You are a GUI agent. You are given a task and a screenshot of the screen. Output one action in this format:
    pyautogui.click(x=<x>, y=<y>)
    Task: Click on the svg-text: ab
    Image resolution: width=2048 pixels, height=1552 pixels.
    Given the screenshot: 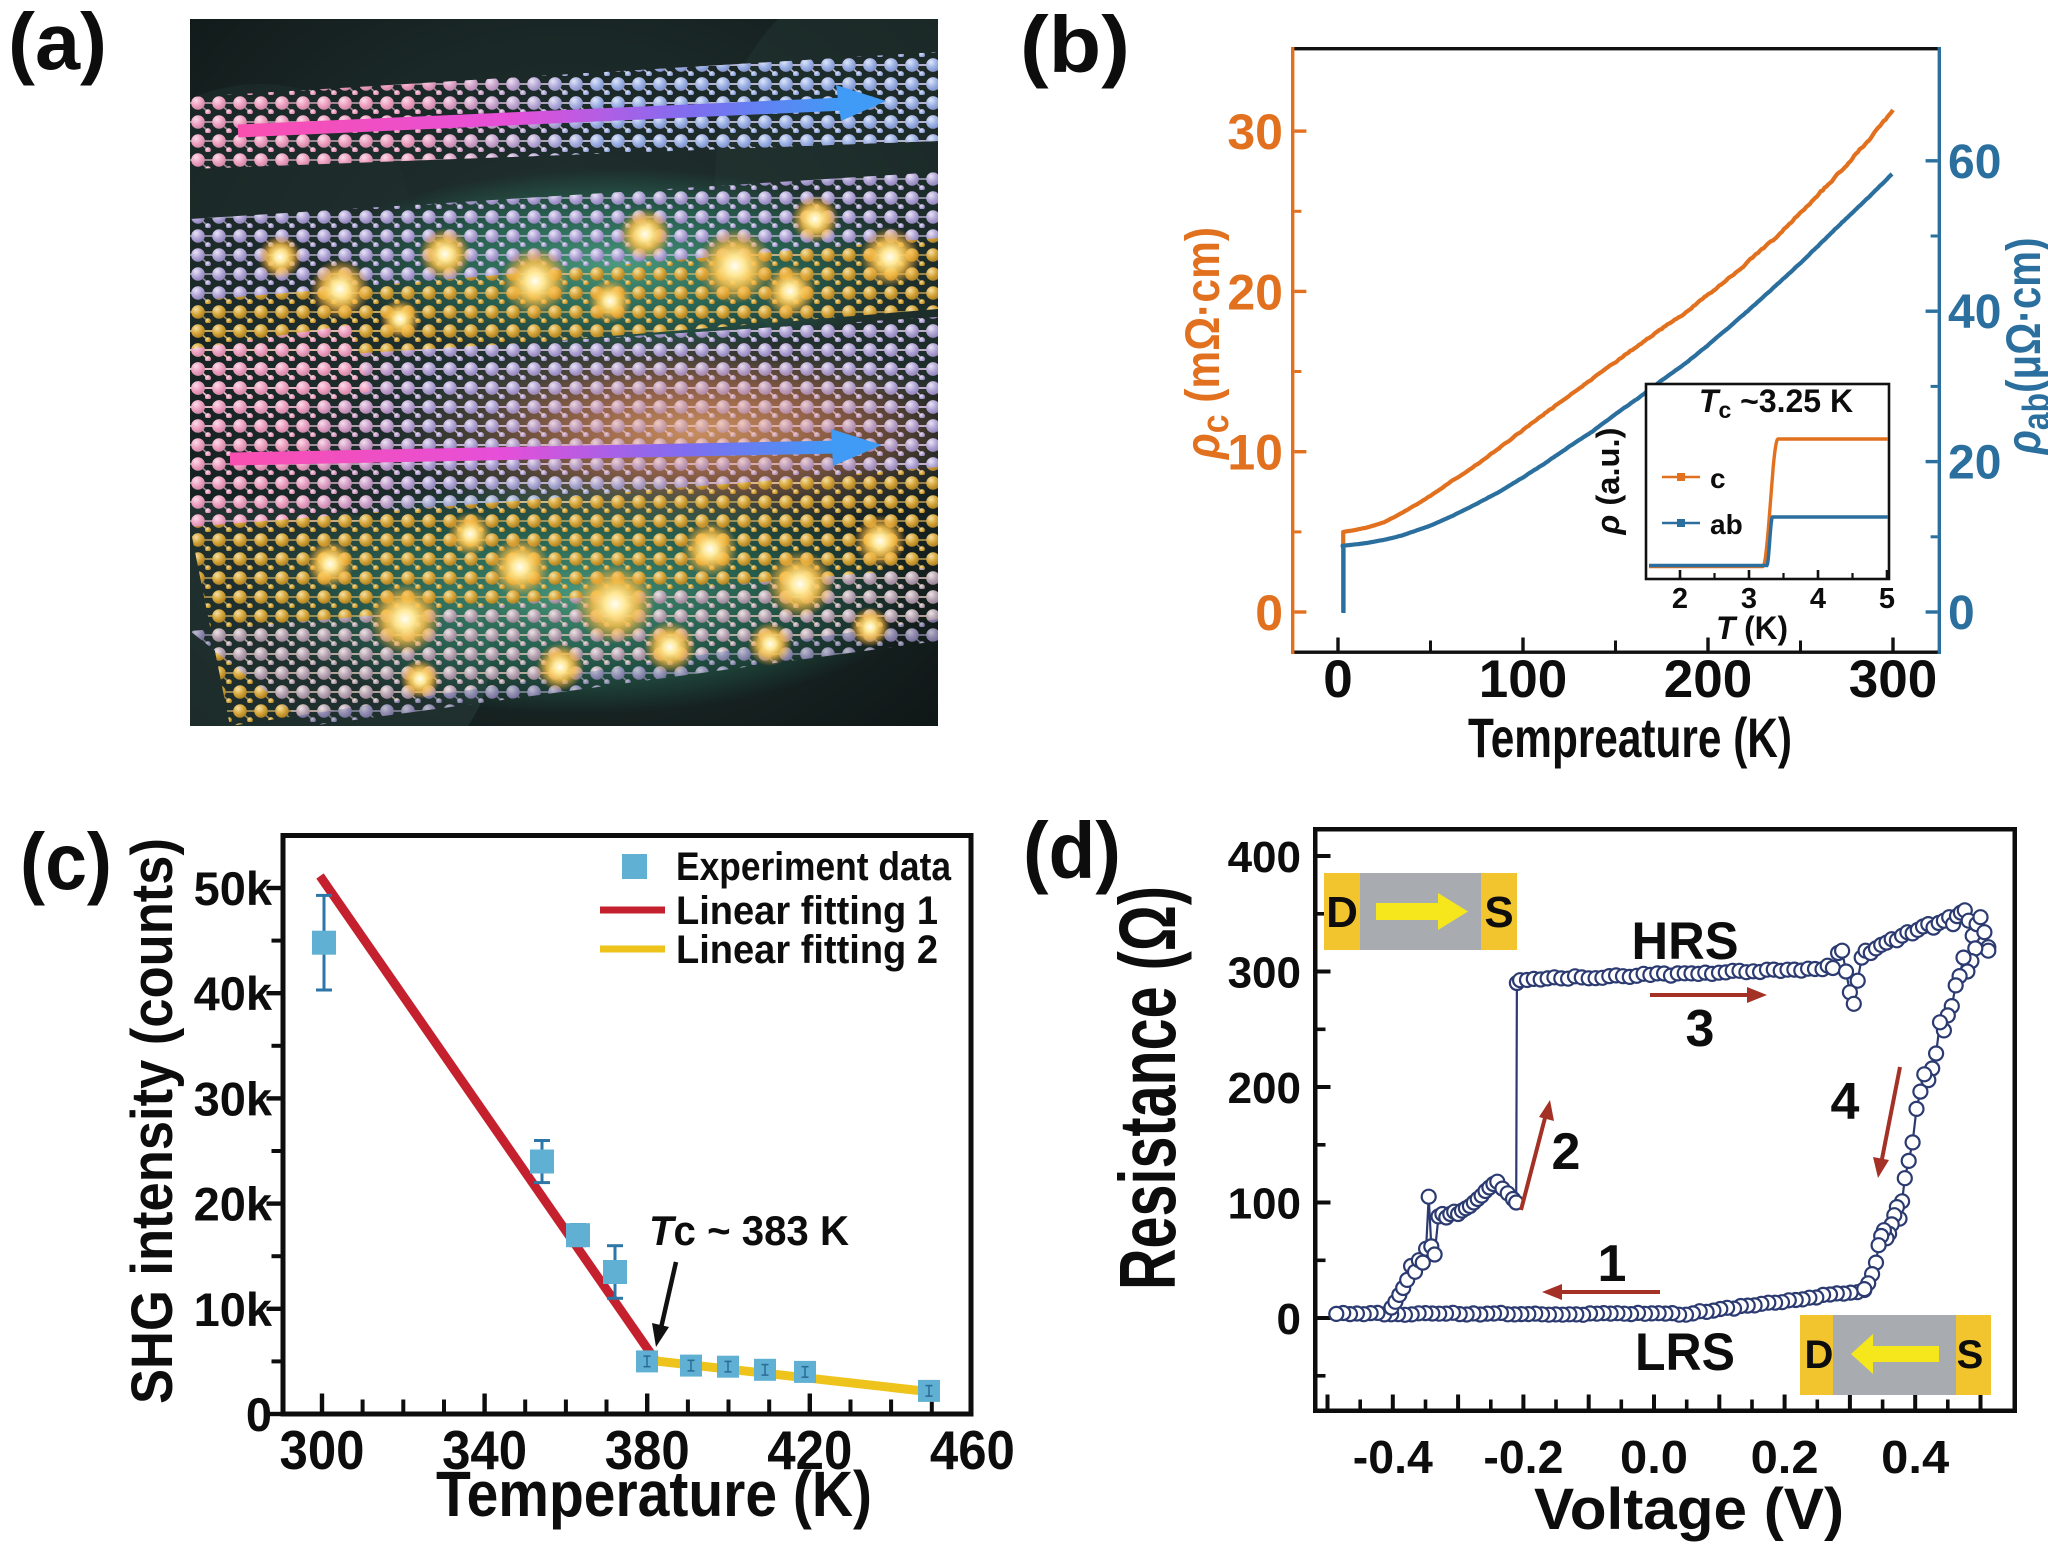 What is the action you would take?
    pyautogui.click(x=1726, y=524)
    